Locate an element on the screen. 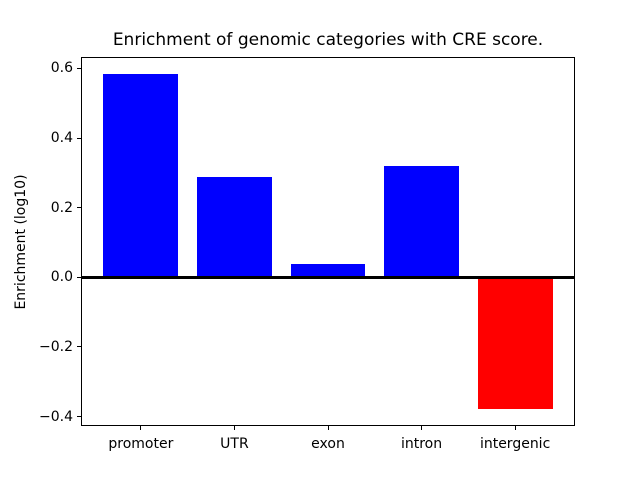 This screenshot has width=640, height=480. x-tick-label-UTR: UTR is located at coordinates (234, 444).